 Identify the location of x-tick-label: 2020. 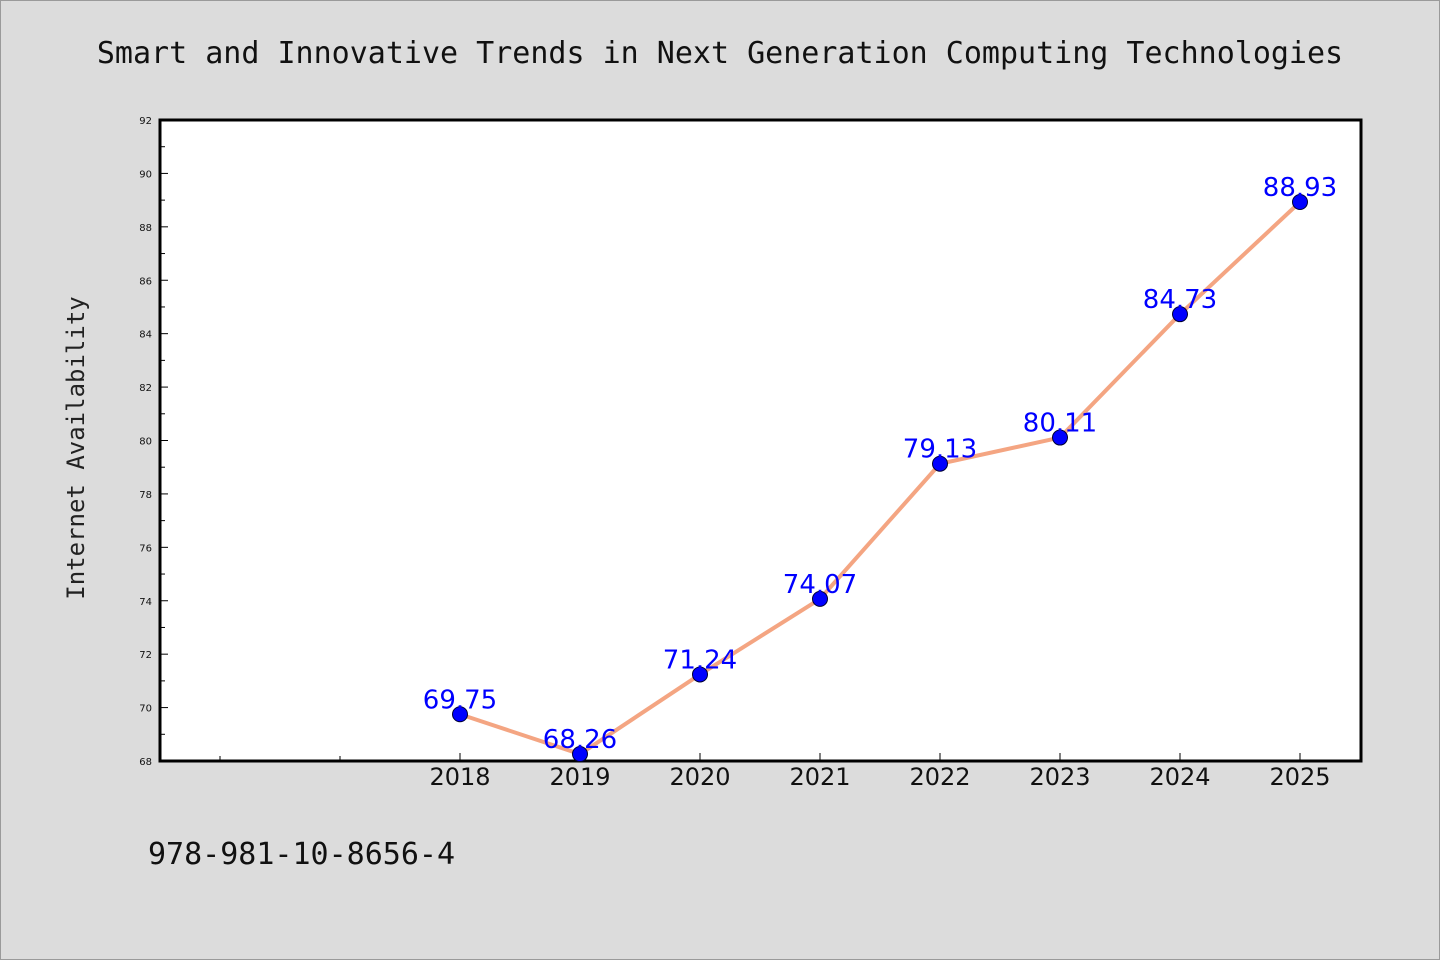
(699, 777).